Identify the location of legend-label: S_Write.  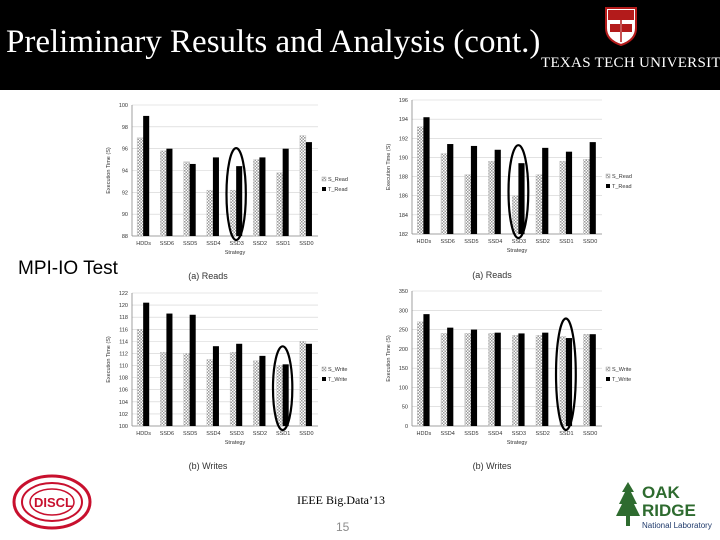
(621, 370).